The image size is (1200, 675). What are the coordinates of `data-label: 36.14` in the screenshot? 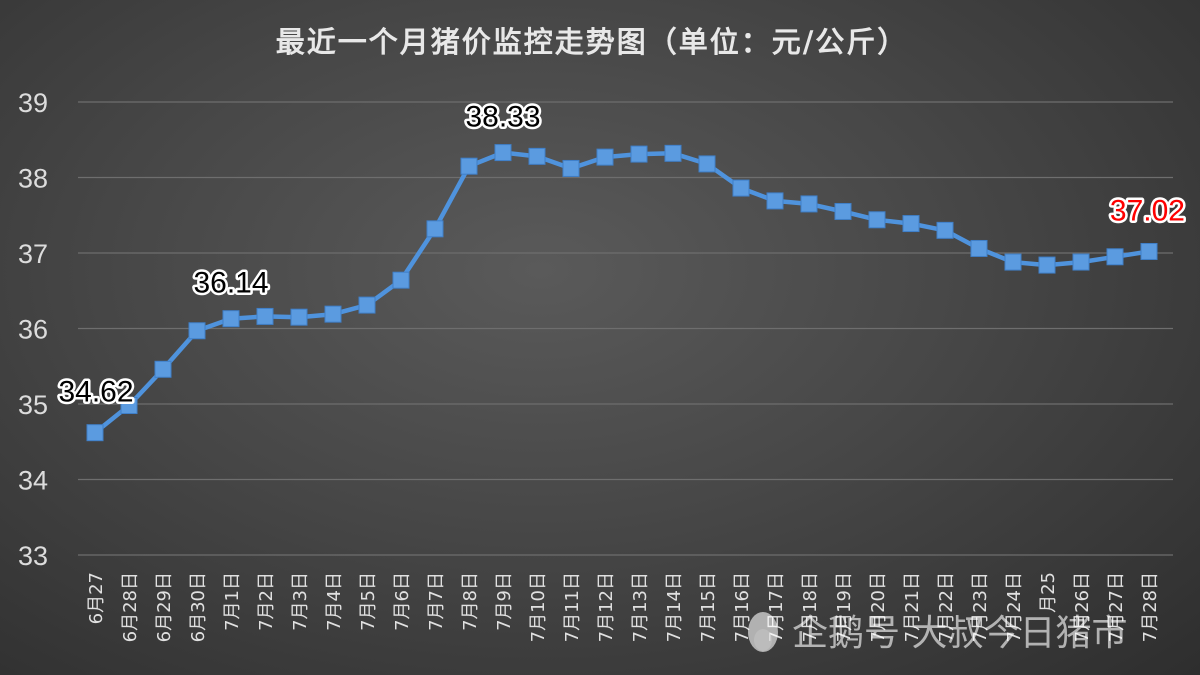 It's located at (230, 283).